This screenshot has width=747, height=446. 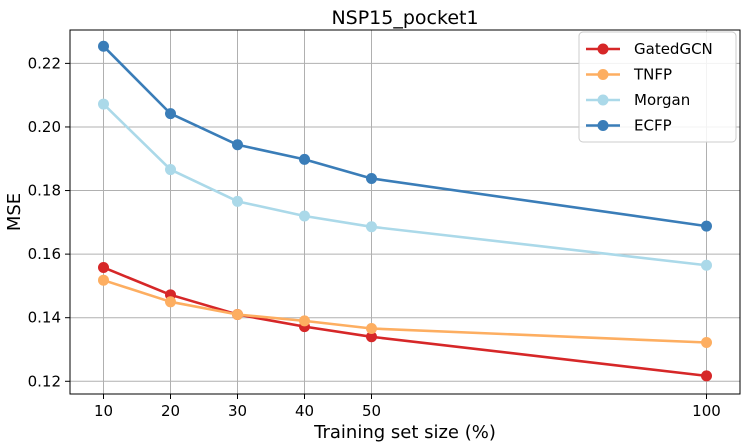 I want to click on legend-label-gatedgcn: GatedGCN, so click(x=673, y=49).